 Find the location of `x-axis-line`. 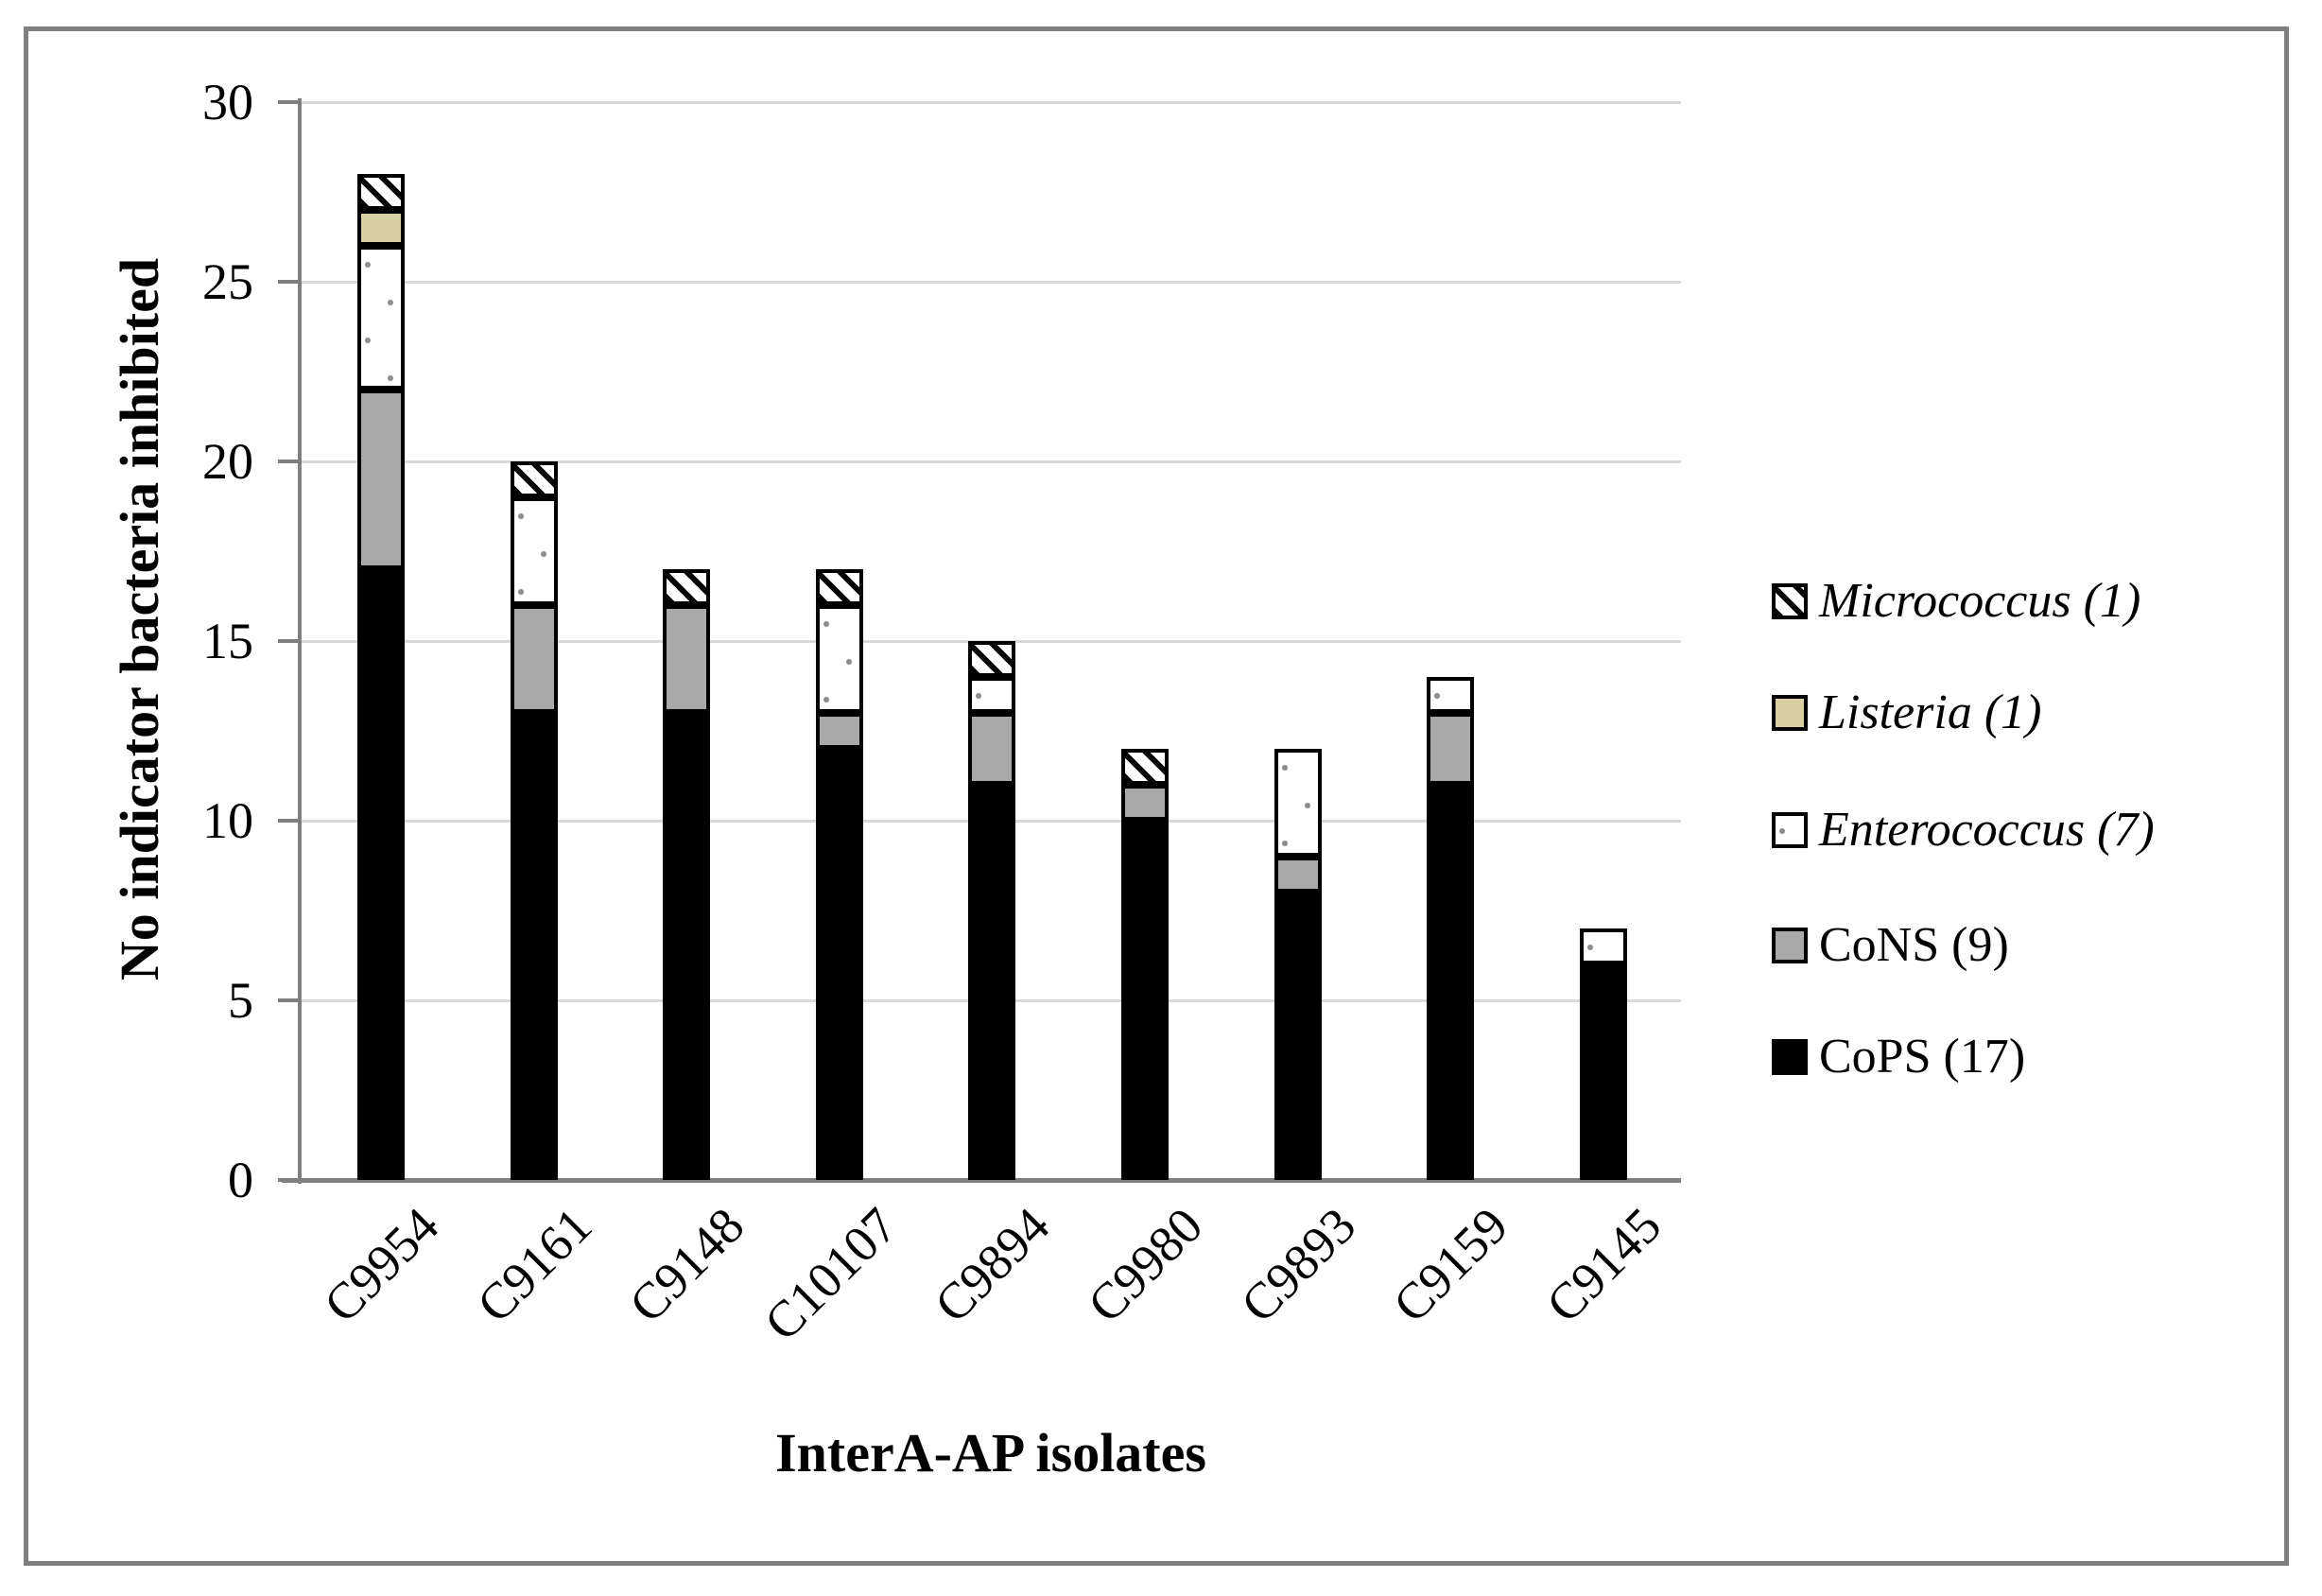

x-axis-line is located at coordinates (981, 1180).